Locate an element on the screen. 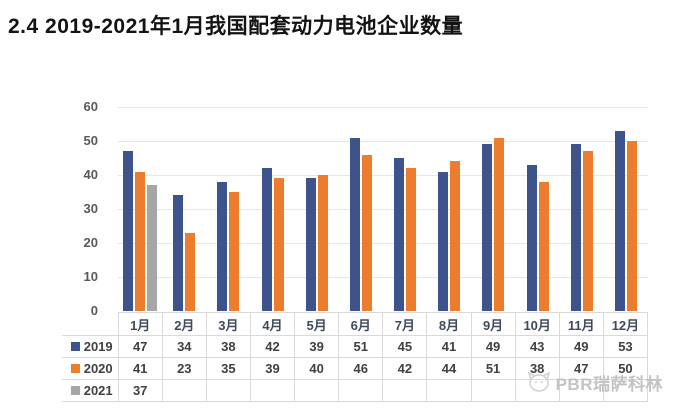 The height and width of the screenshot is (420, 673). bar-2019-1月 is located at coordinates (128, 231).